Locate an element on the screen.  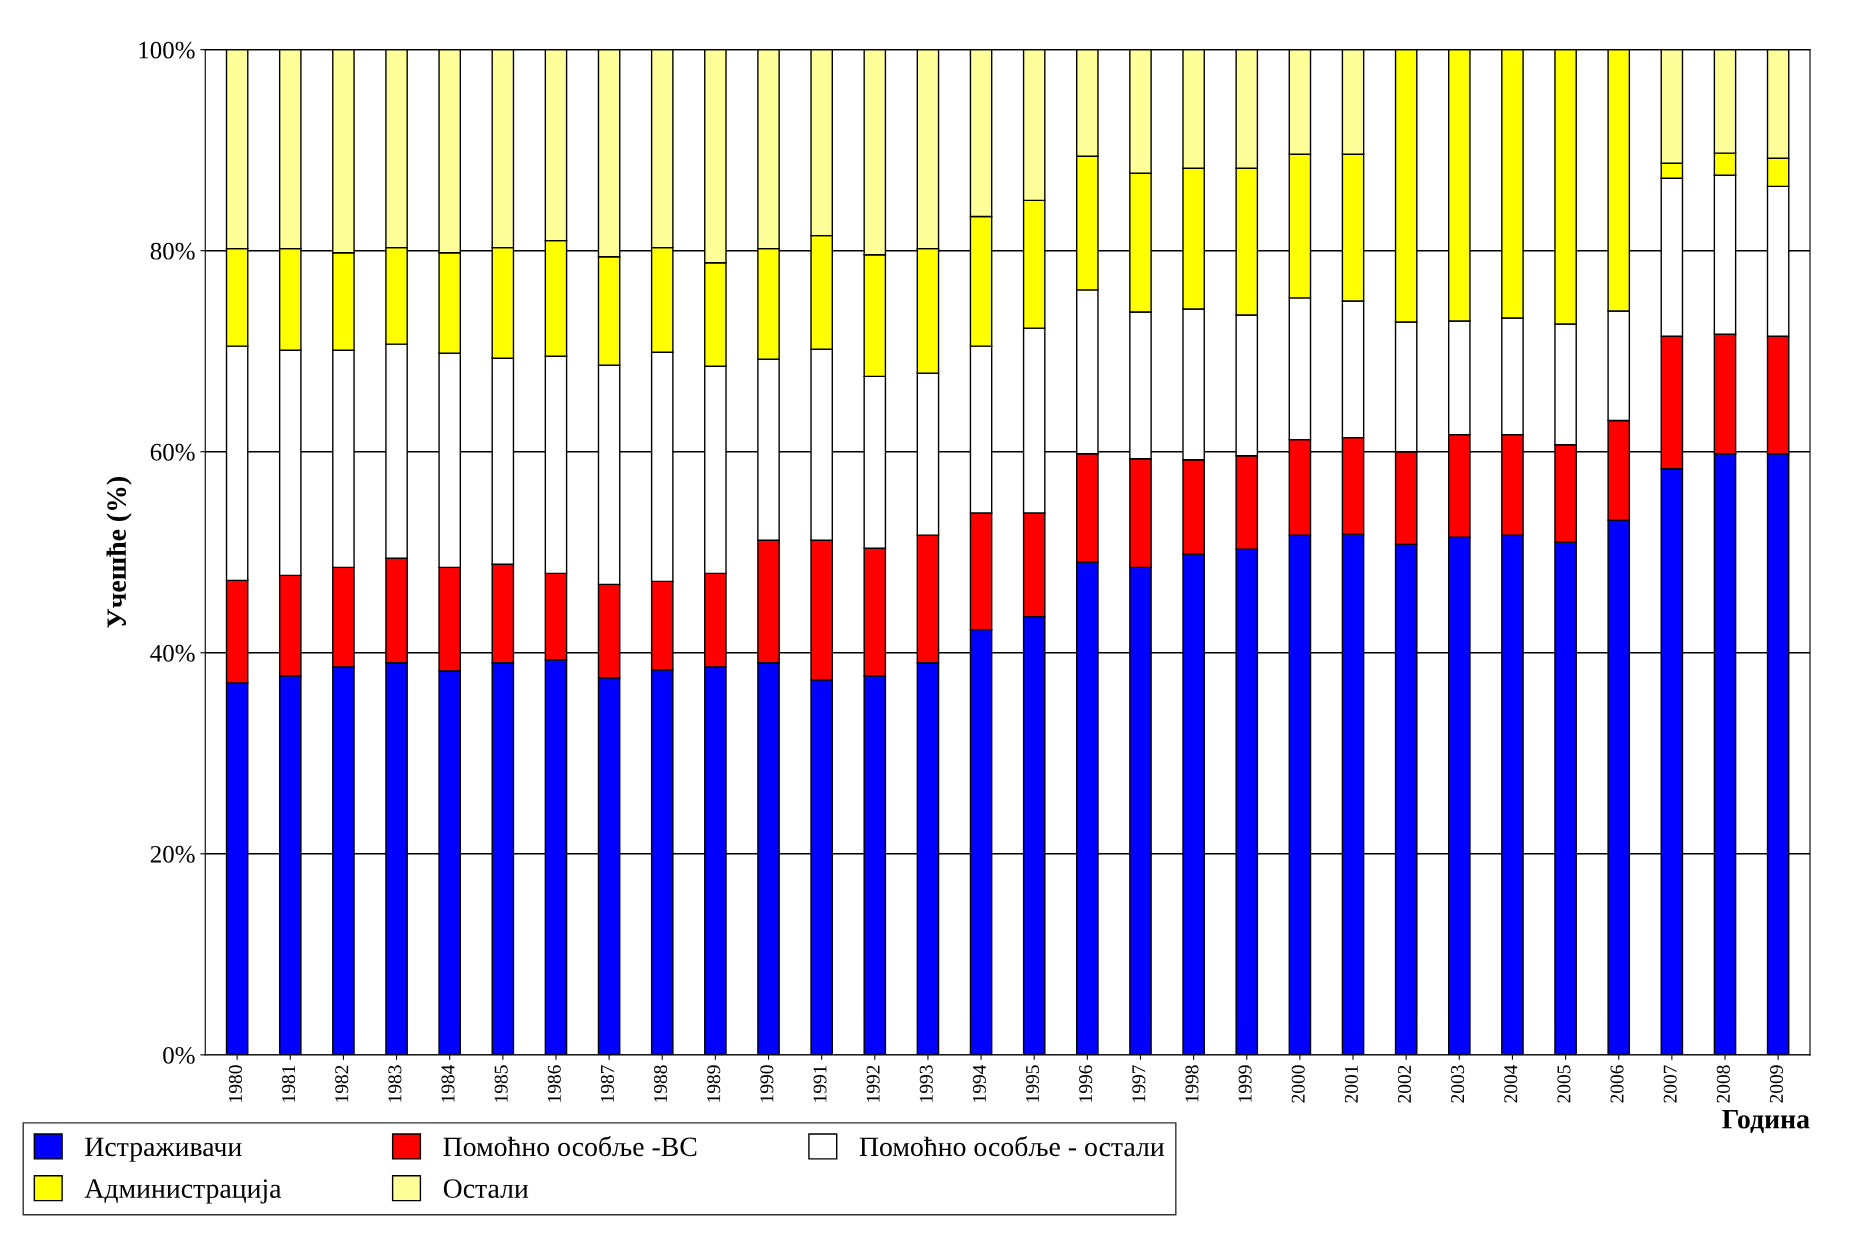
legend-label: Остали is located at coordinates (486, 1188).